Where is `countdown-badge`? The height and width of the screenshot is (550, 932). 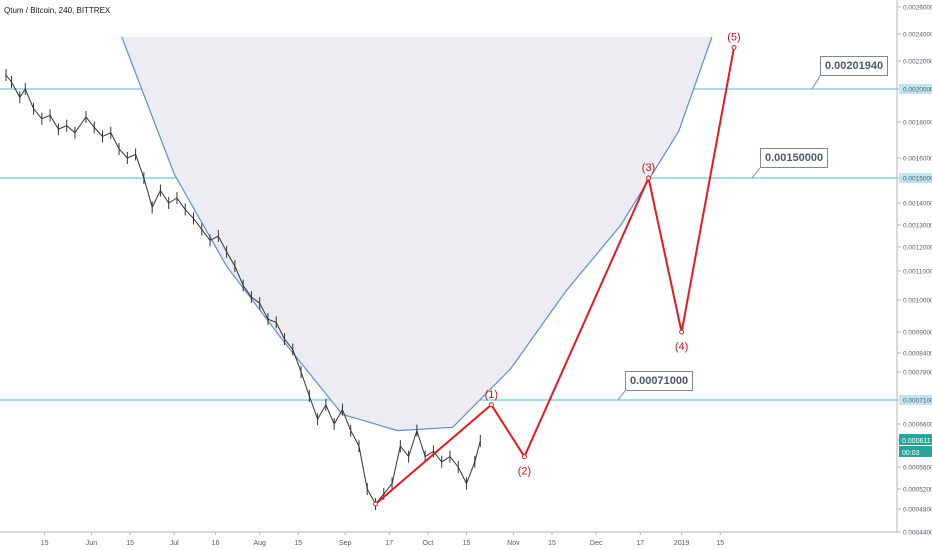
countdown-badge is located at coordinates (915, 451).